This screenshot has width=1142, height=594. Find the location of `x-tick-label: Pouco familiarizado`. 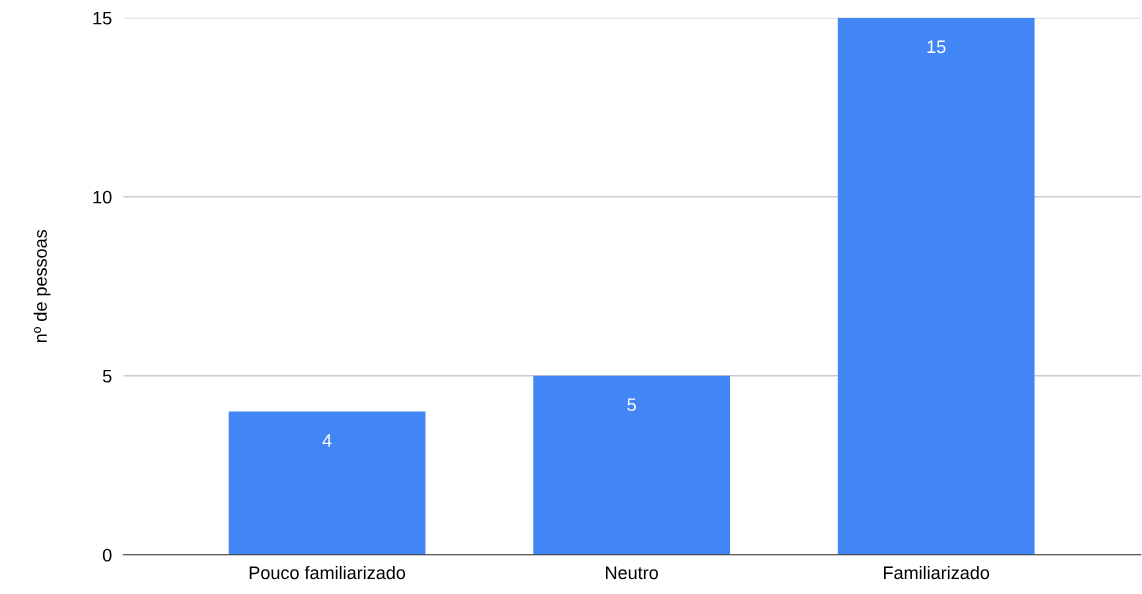

x-tick-label: Pouco familiarizado is located at coordinates (327, 572).